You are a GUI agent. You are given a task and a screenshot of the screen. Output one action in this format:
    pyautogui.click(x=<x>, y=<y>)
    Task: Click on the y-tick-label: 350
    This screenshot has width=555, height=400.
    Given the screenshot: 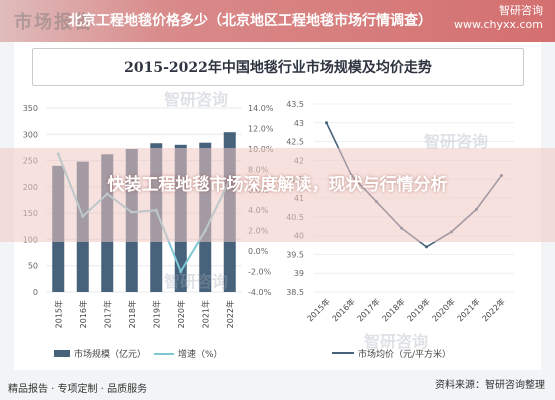 What is the action you would take?
    pyautogui.click(x=30, y=108)
    